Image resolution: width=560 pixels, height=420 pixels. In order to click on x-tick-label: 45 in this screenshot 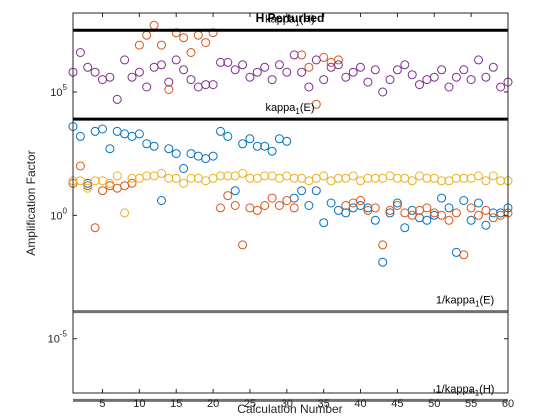, I will do `click(397, 404)`.